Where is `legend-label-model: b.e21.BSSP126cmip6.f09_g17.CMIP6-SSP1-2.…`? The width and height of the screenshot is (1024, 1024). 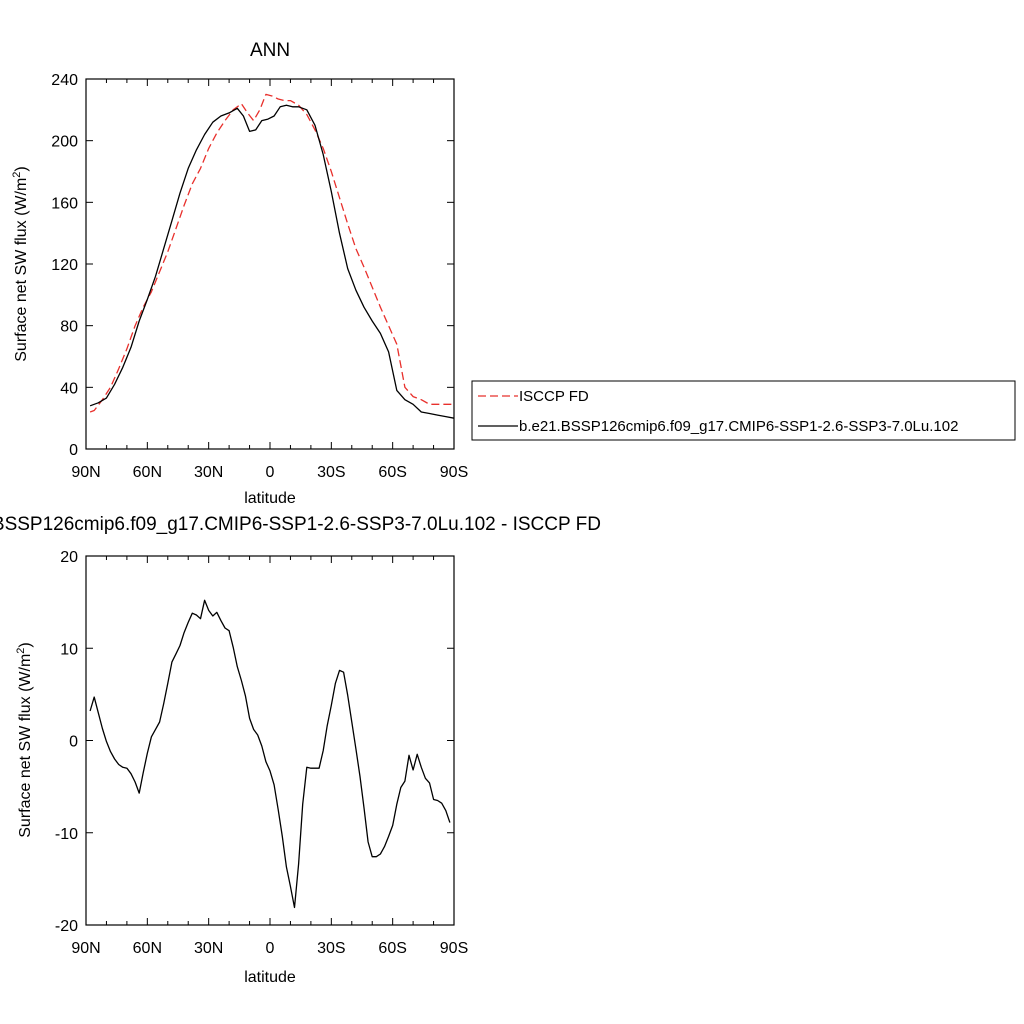 legend-label-model: b.e21.BSSP126cmip6.f09_g17.CMIP6-SSP1-2.… is located at coordinates (738, 426).